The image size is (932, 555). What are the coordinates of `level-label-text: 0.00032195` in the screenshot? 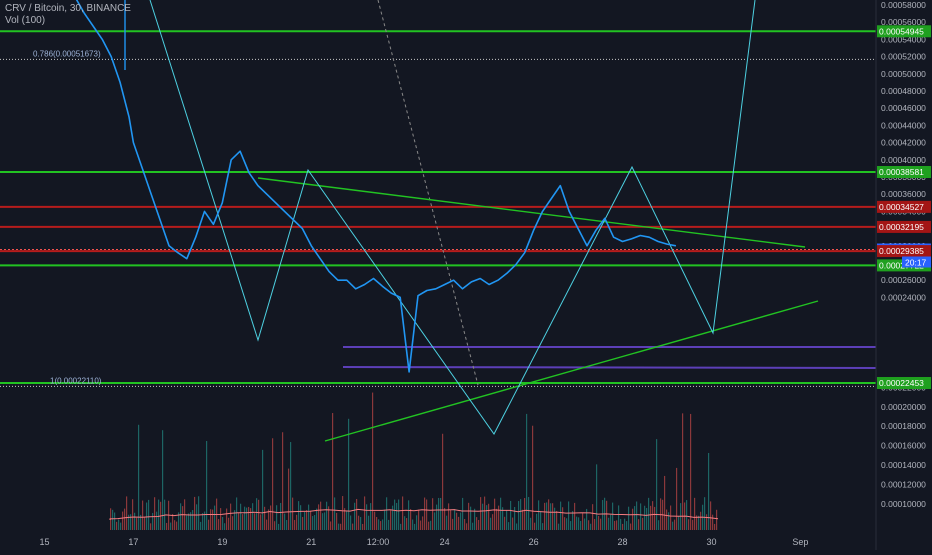 It's located at (901, 227).